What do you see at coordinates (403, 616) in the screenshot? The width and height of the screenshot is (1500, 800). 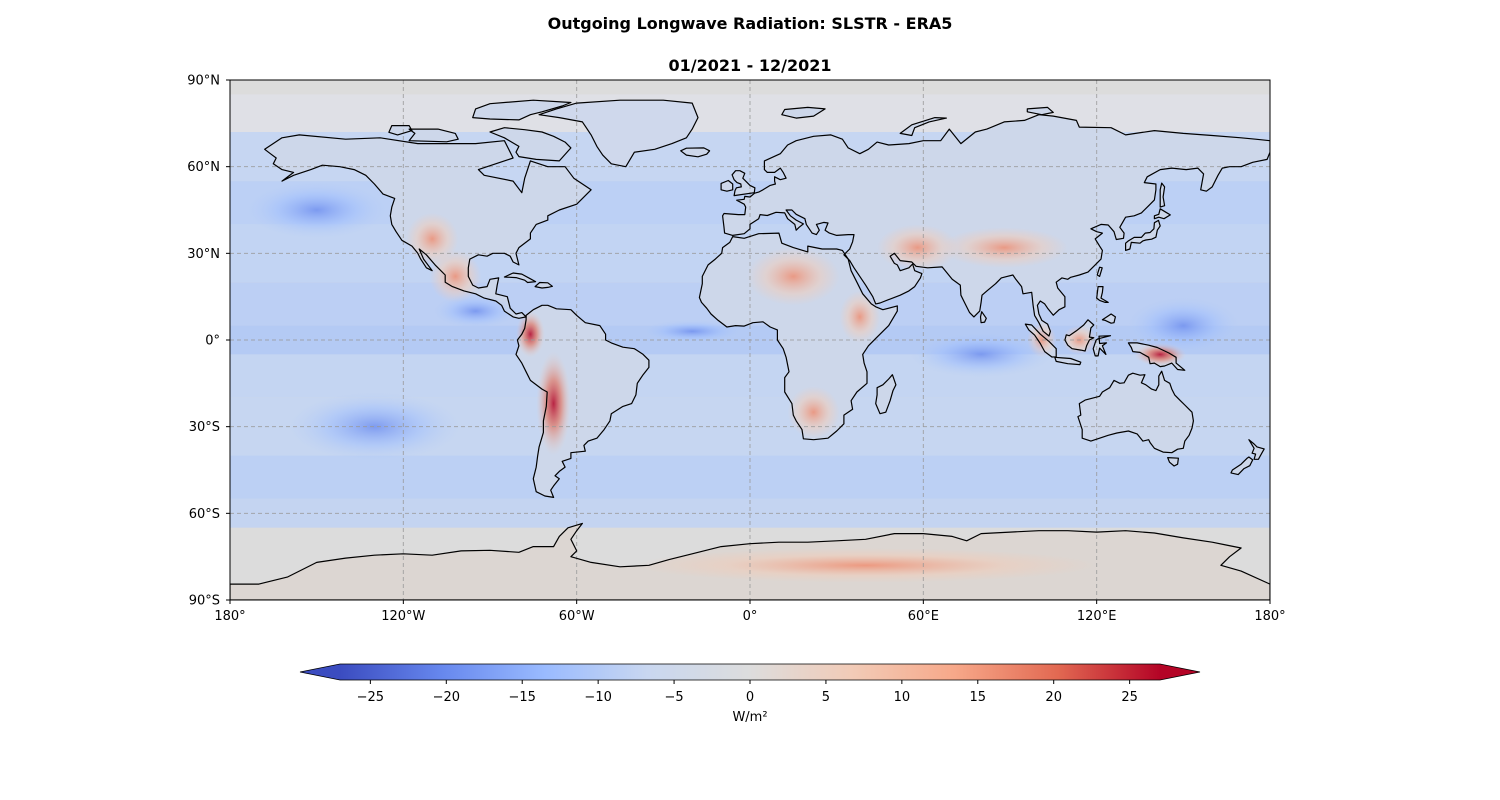 I see `lon-tick-label: 120°W` at bounding box center [403, 616].